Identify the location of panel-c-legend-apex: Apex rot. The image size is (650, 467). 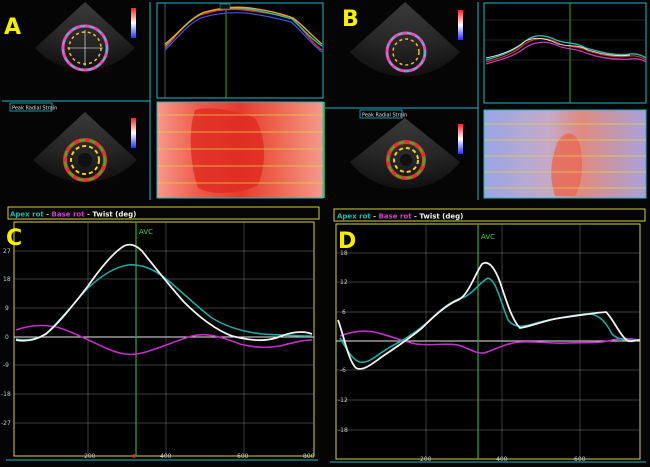
(27, 215).